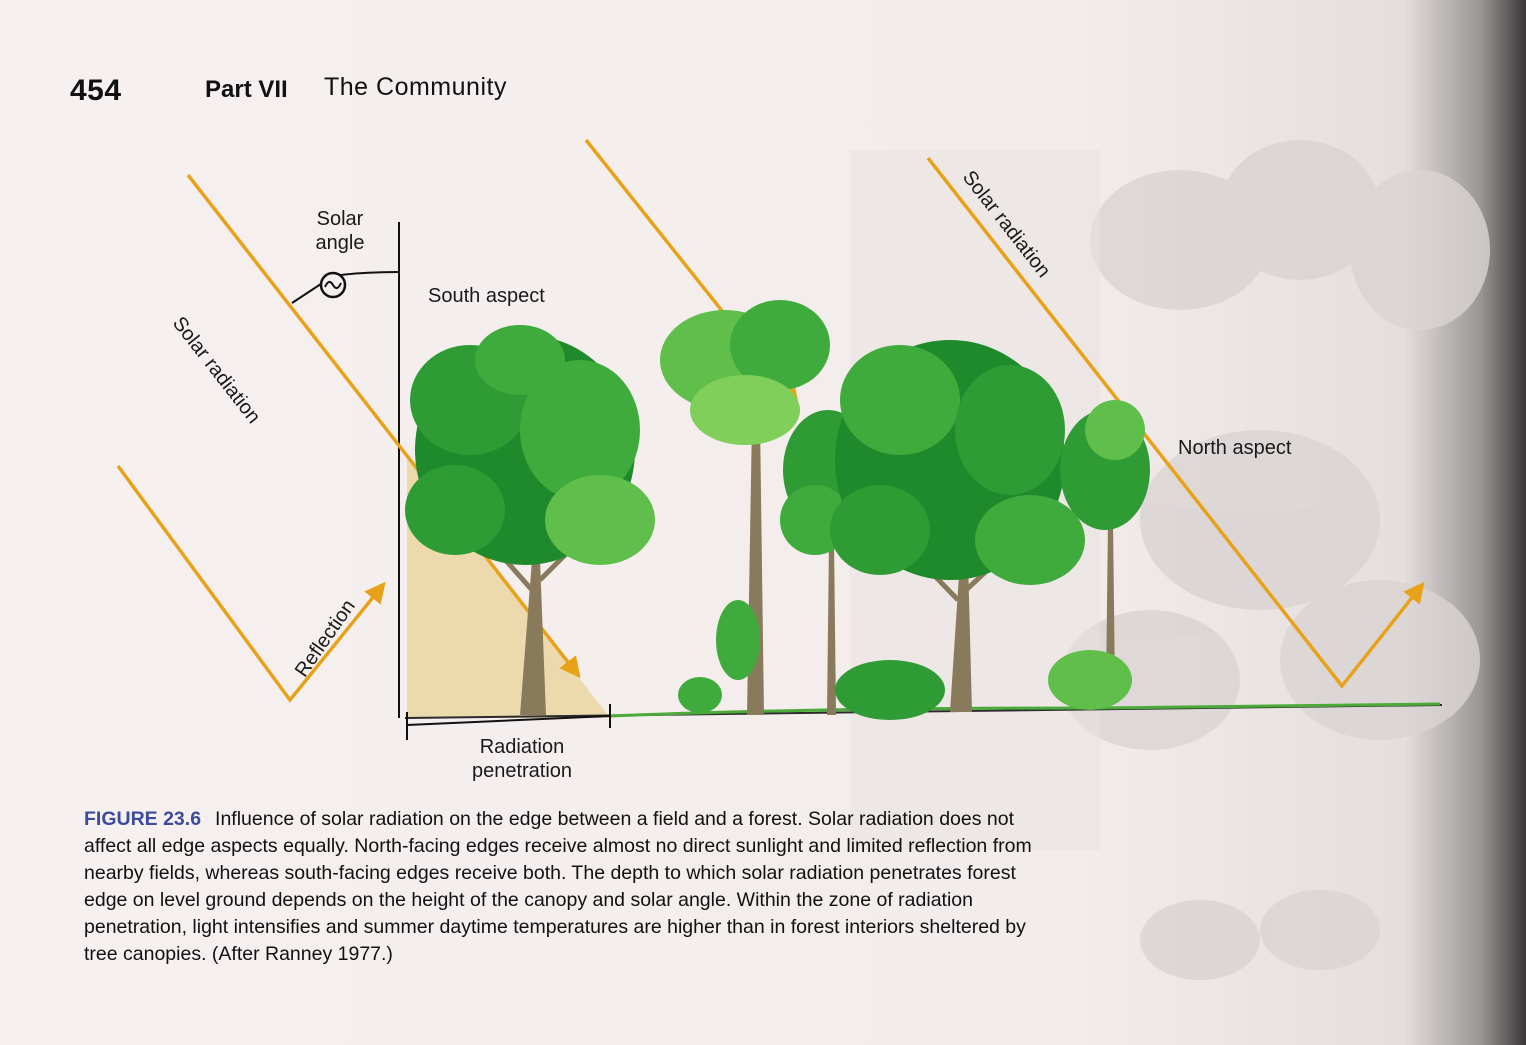  Describe the element at coordinates (415, 87) in the screenshot. I see `part-title: The Community` at that location.